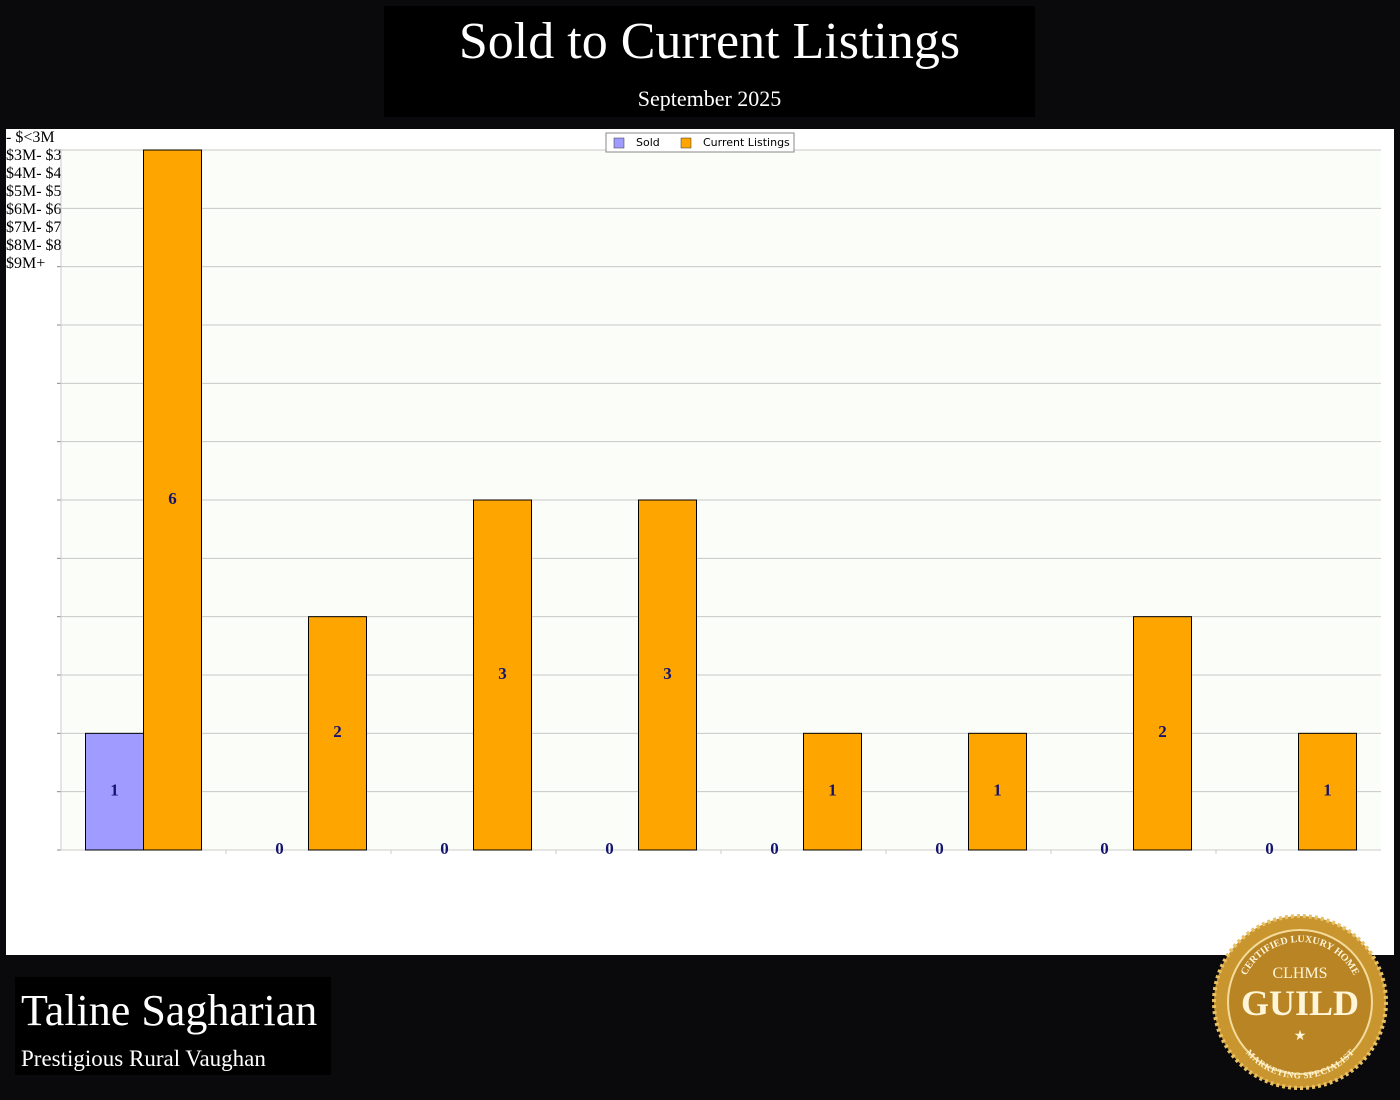  What do you see at coordinates (709, 98) in the screenshot?
I see `chart-subtitle: September 2025` at bounding box center [709, 98].